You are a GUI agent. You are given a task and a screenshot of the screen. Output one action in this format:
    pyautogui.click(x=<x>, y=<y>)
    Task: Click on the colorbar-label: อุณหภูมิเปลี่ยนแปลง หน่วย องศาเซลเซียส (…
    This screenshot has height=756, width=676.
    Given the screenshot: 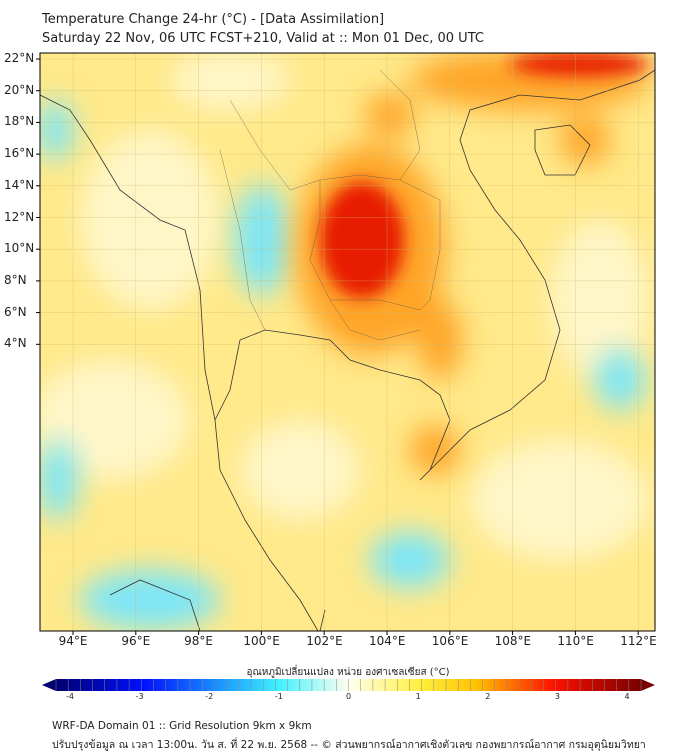 What is the action you would take?
    pyautogui.click(x=348, y=672)
    